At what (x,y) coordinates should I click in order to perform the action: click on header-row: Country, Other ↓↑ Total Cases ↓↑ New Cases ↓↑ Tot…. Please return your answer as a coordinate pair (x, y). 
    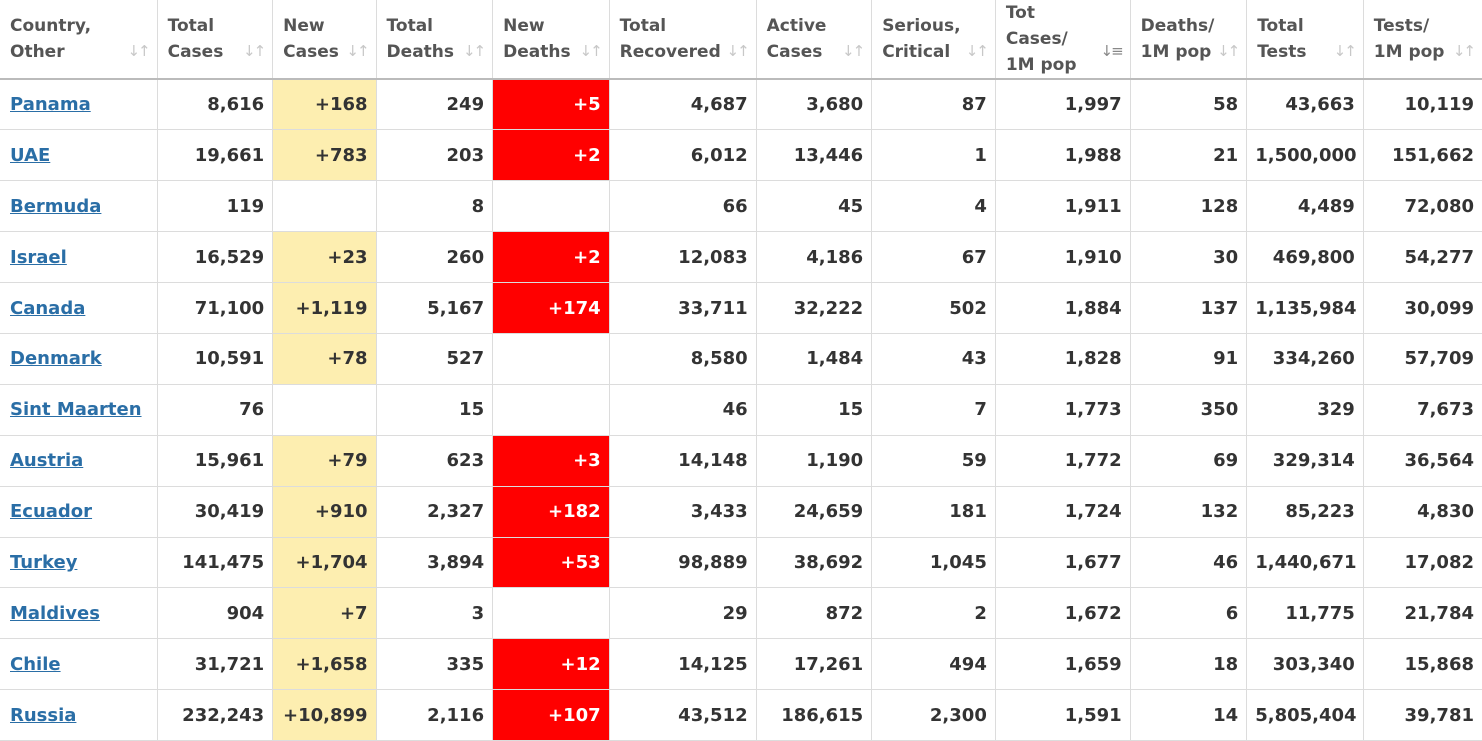
    Looking at the image, I should click on (741, 40).